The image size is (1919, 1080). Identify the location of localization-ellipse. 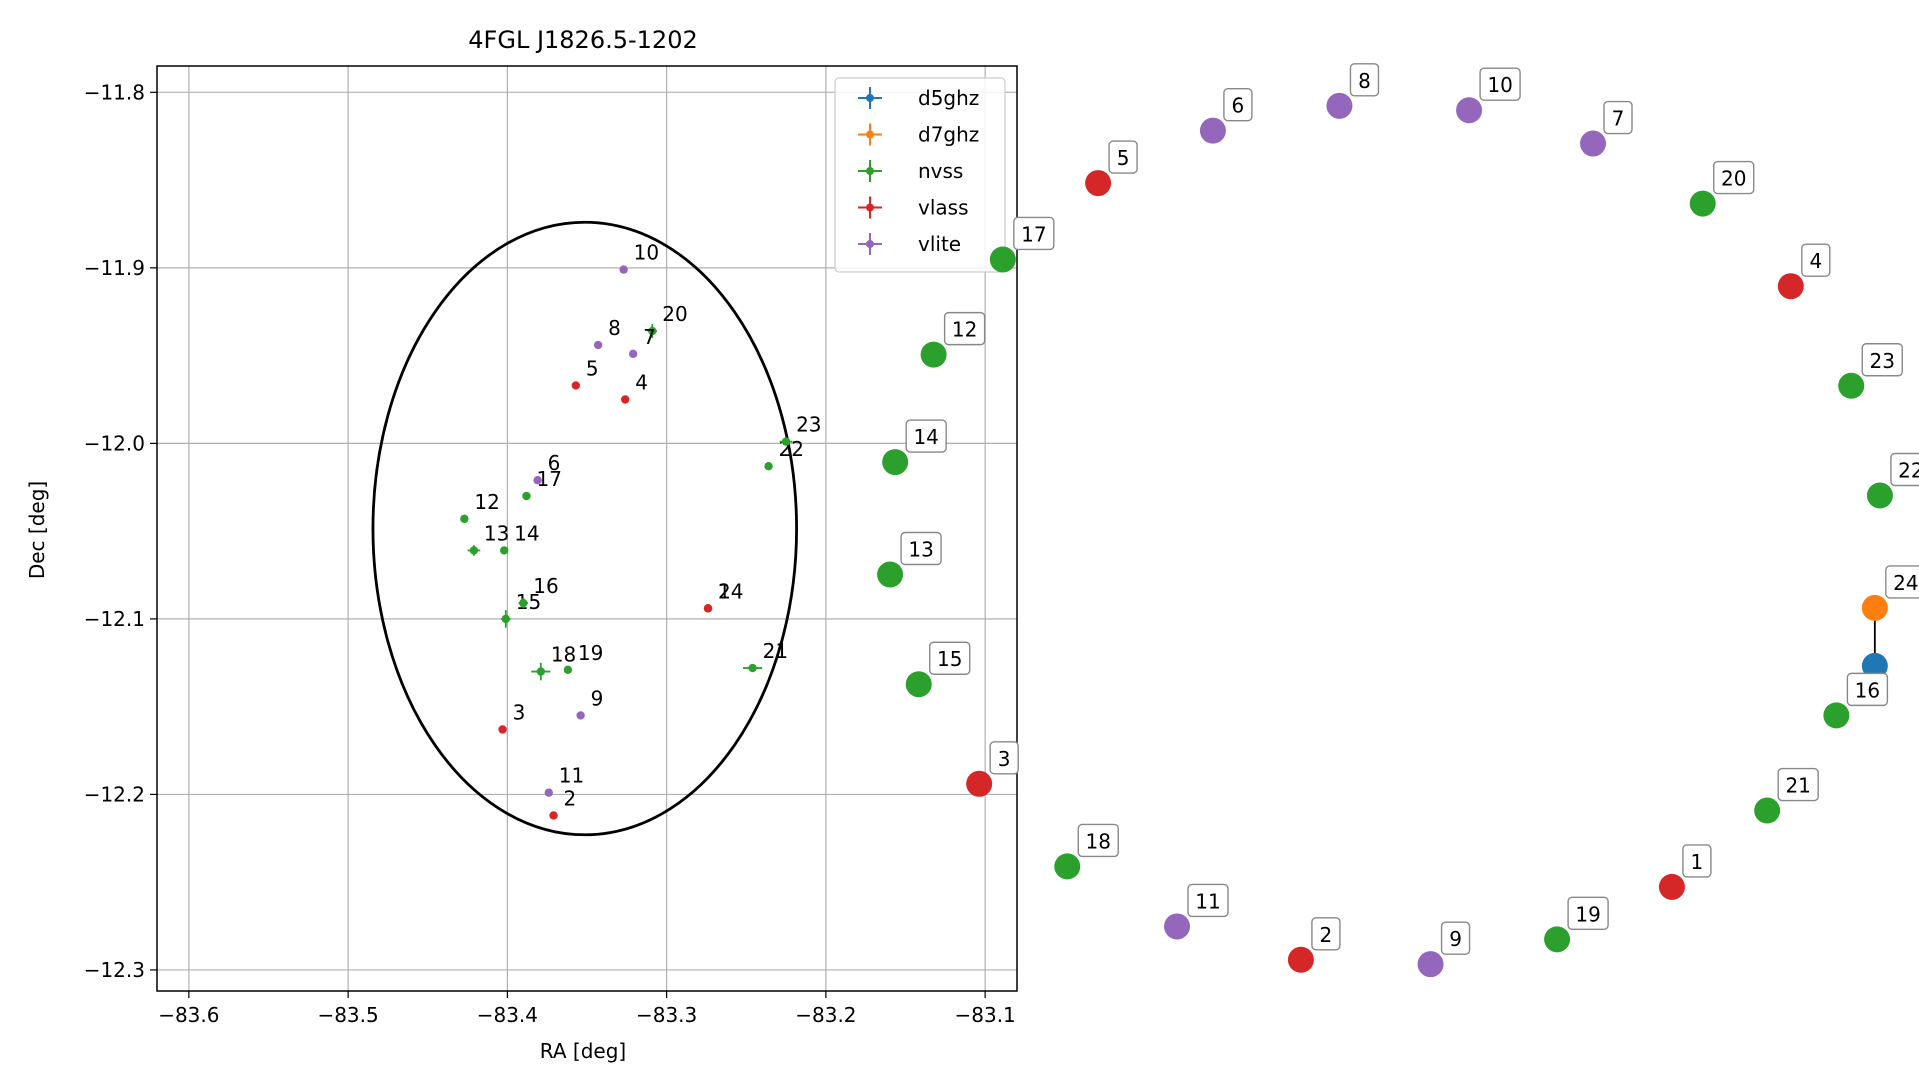
(584, 528).